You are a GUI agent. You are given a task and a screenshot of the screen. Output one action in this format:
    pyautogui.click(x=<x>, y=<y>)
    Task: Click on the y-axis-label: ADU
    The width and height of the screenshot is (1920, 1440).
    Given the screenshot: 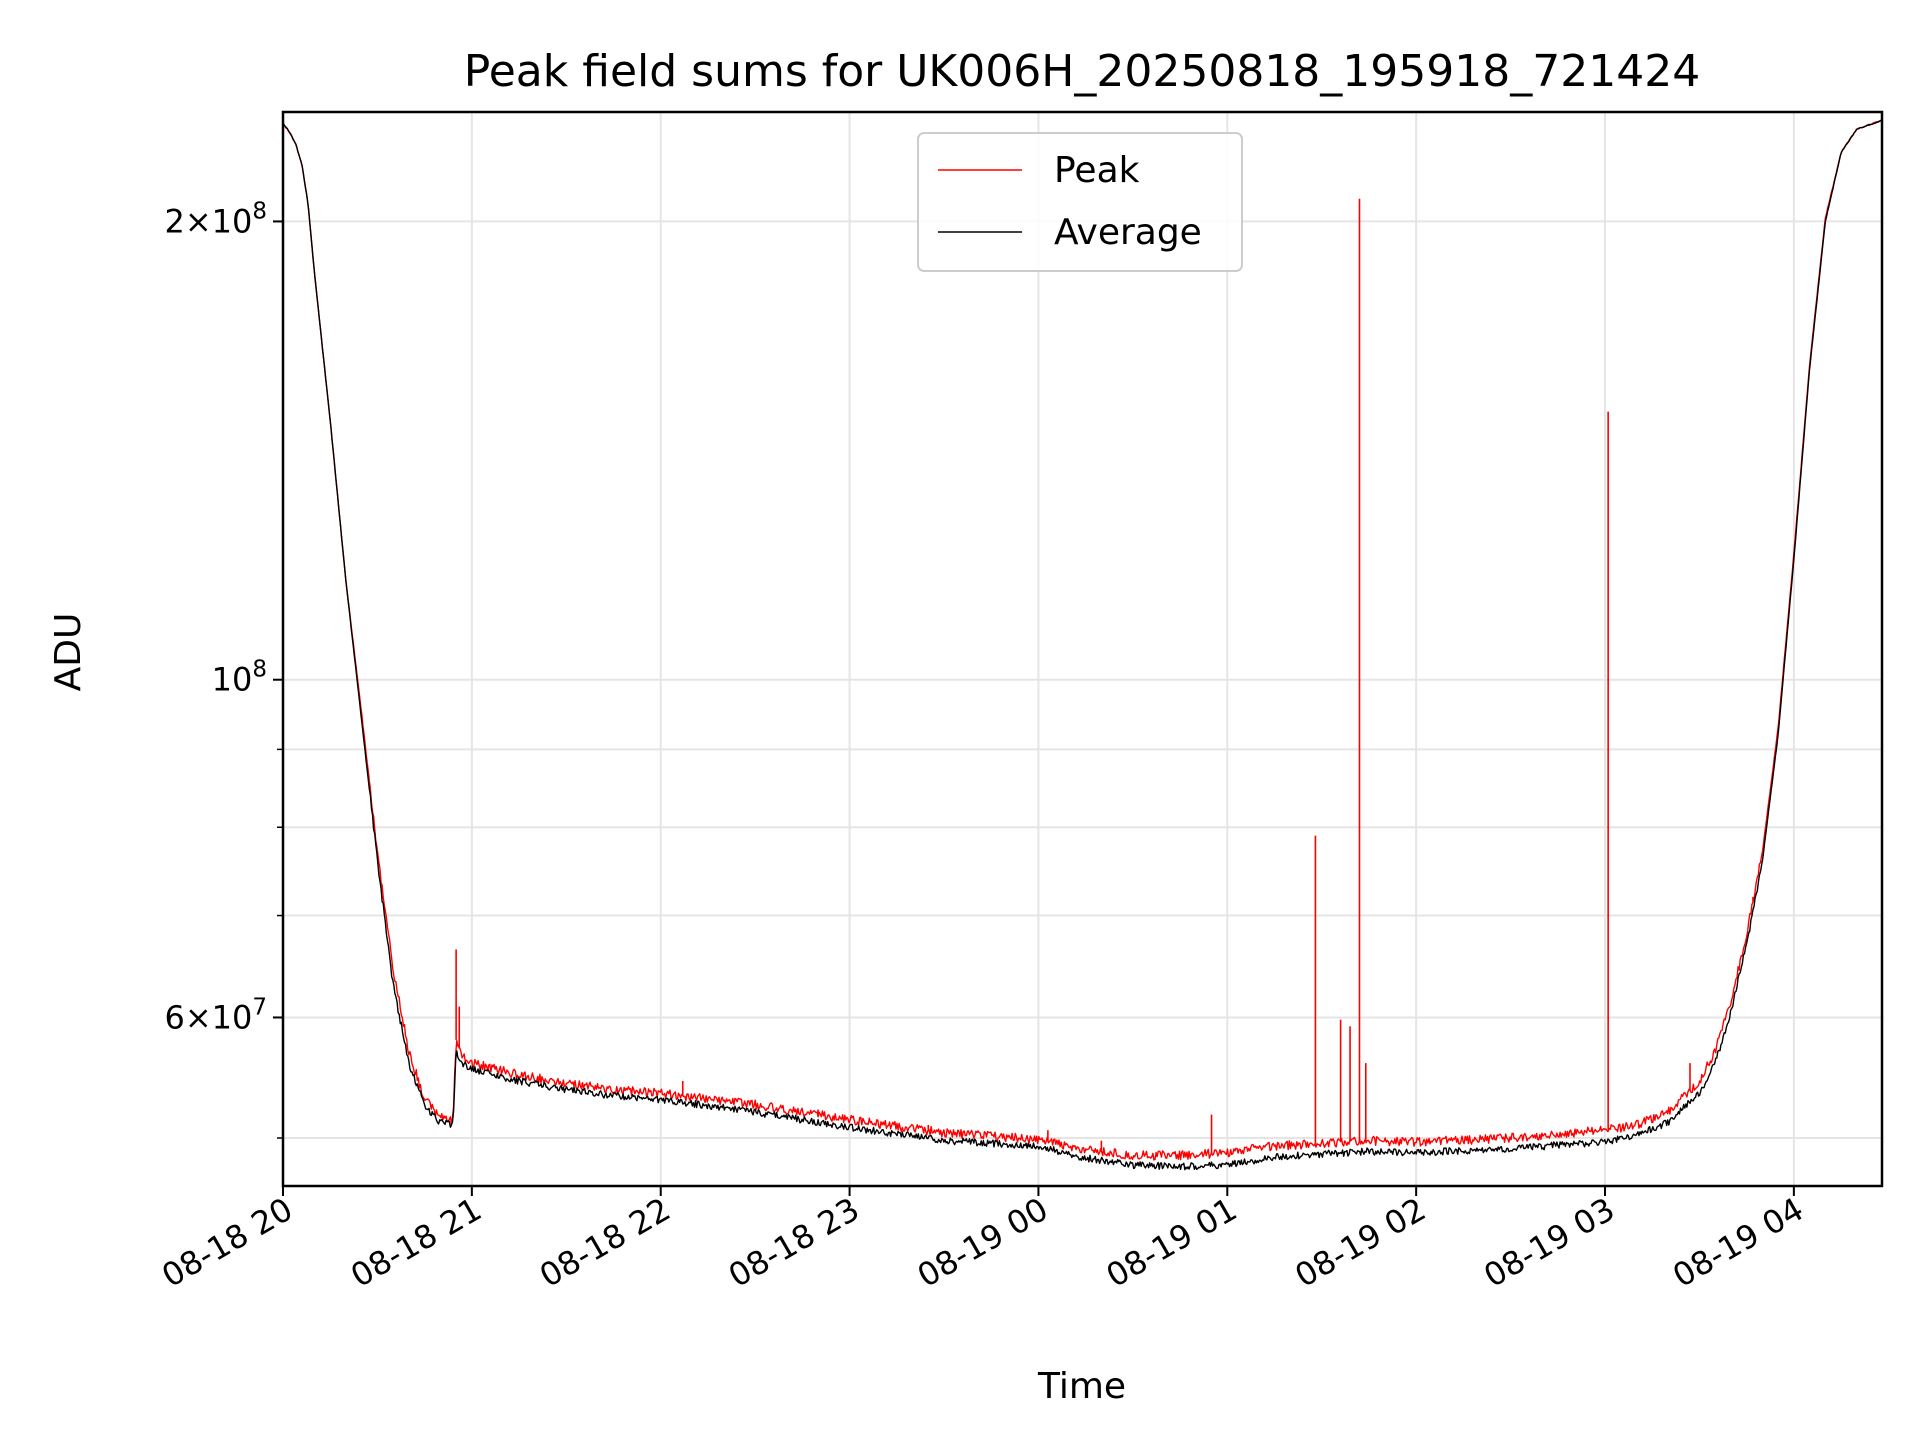 What is the action you would take?
    pyautogui.click(x=68, y=652)
    